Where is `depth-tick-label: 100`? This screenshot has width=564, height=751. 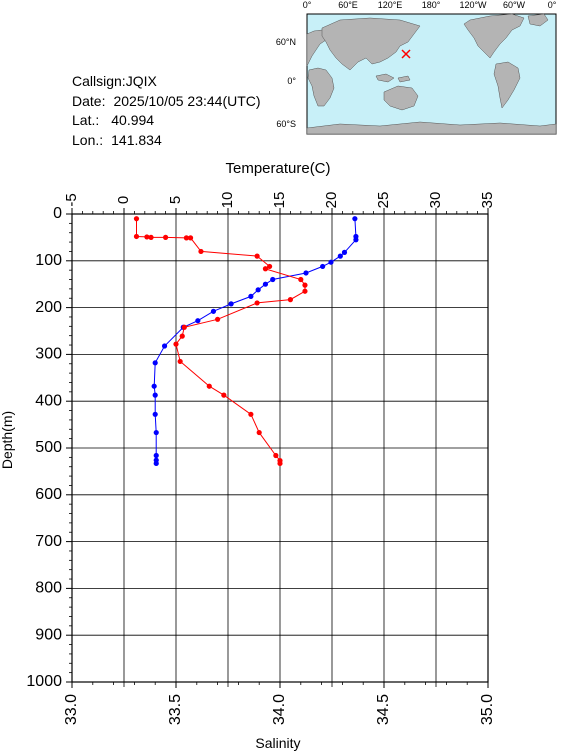
depth-tick-label: 100 is located at coordinates (48, 260).